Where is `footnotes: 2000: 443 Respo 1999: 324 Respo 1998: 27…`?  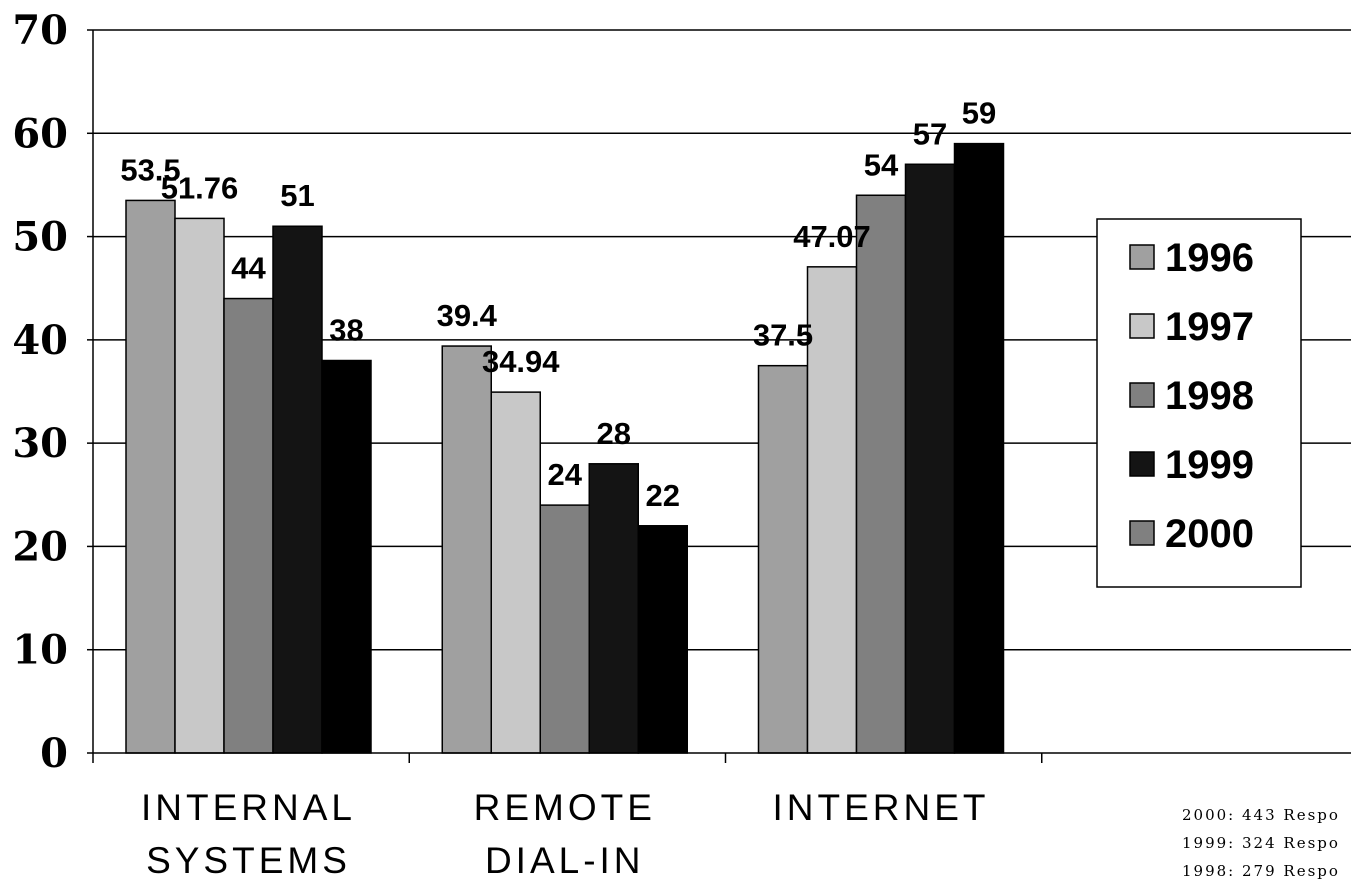
footnotes: 2000: 443 Respo 1999: 324 Respo 1998: 27… is located at coordinates (1261, 843).